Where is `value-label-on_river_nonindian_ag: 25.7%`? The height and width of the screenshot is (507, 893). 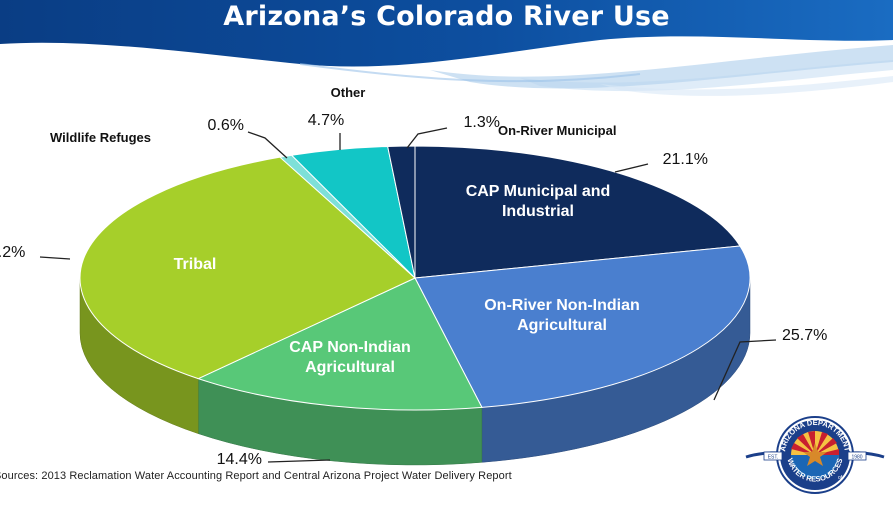 value-label-on_river_nonindian_ag: 25.7% is located at coordinates (804, 335).